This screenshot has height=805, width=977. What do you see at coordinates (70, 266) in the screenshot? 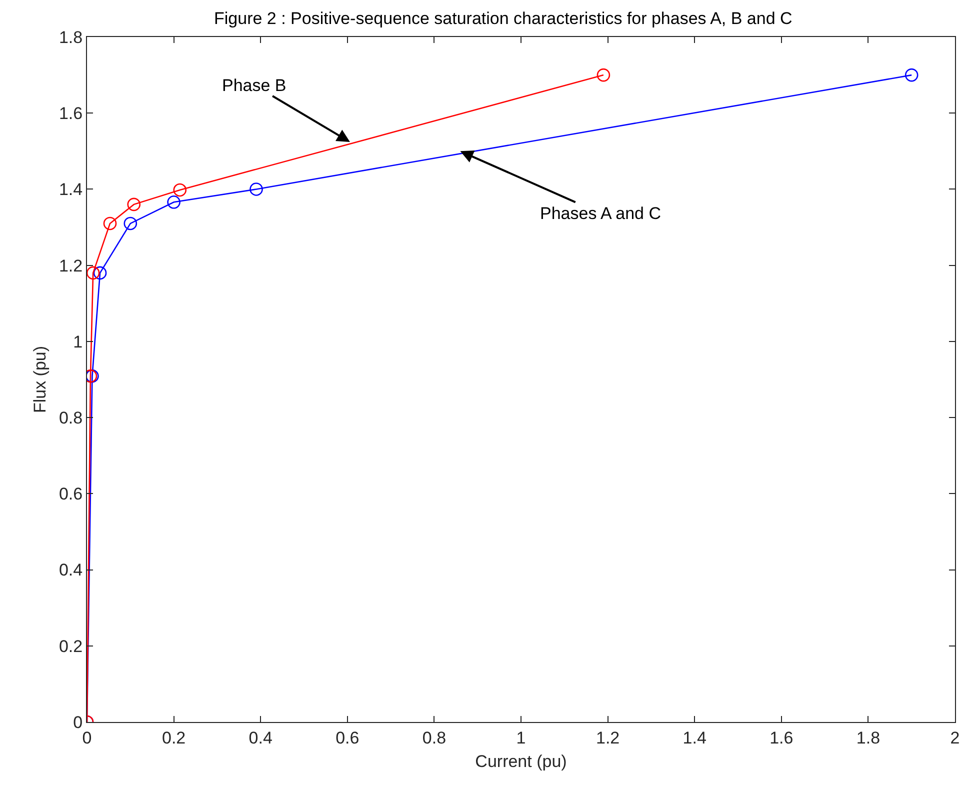
I see `y-tick-label: 1.2` at bounding box center [70, 266].